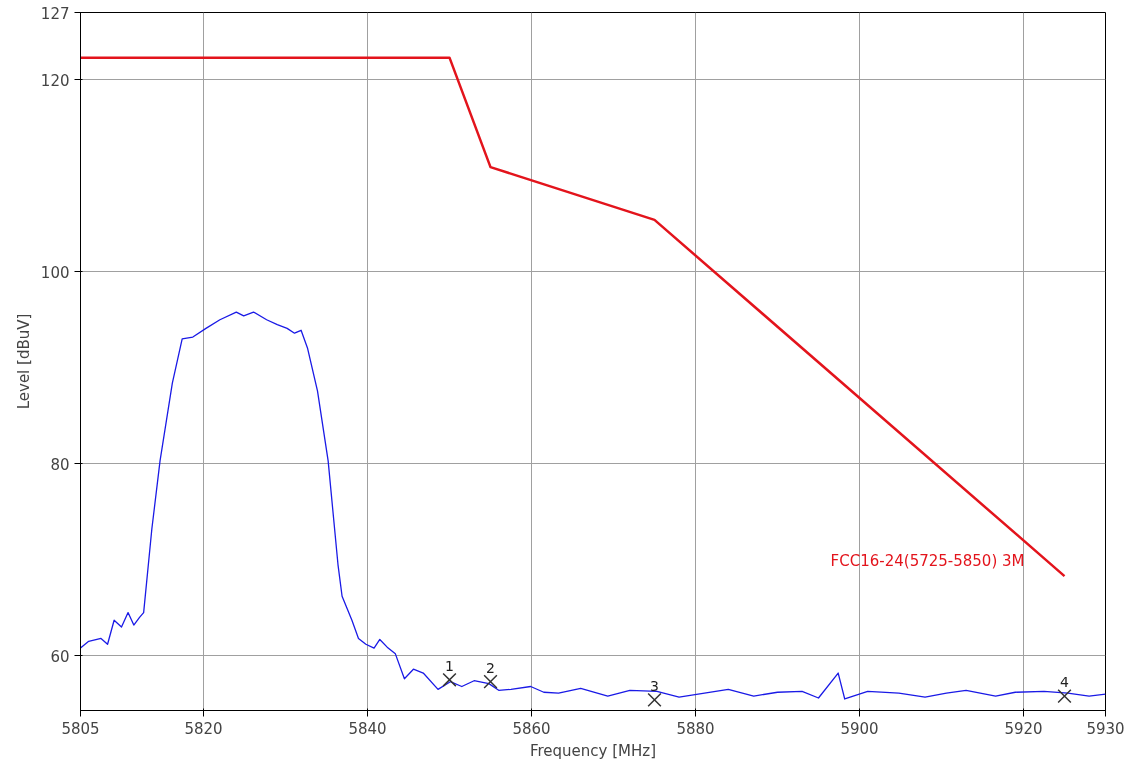  Describe the element at coordinates (449, 665) in the screenshot. I see `annotation: 1` at that location.